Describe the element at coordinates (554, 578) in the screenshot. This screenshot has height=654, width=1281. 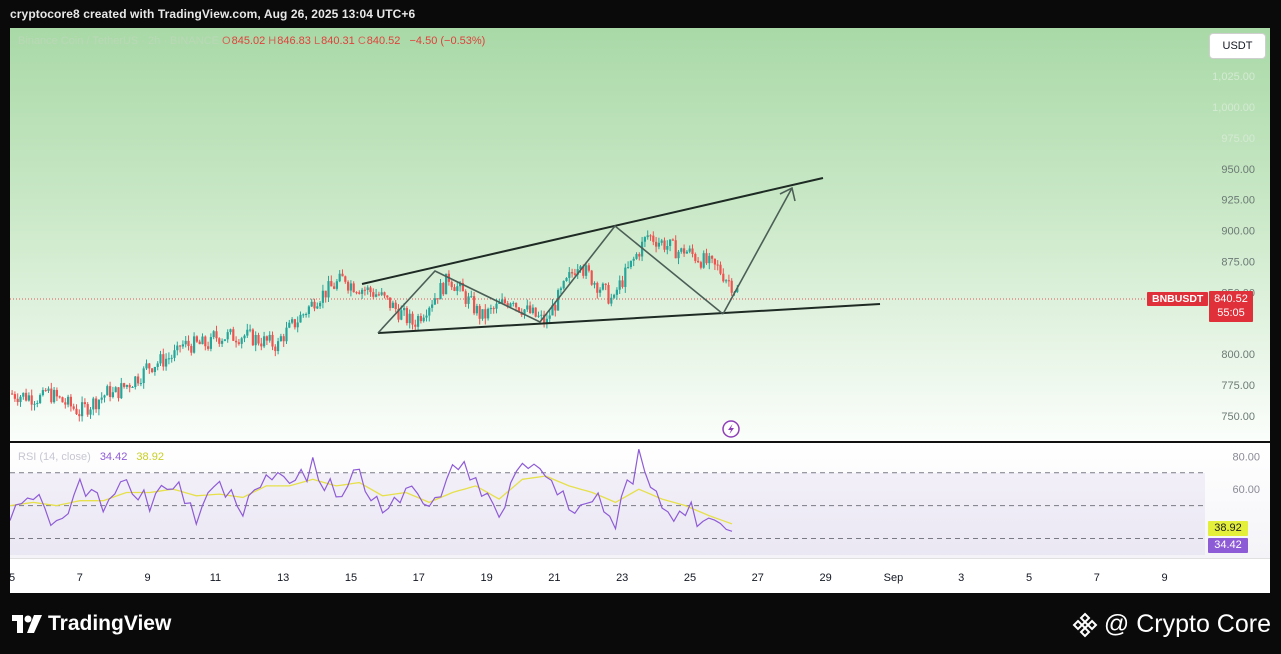
I see `time-tick-label: 21` at that location.